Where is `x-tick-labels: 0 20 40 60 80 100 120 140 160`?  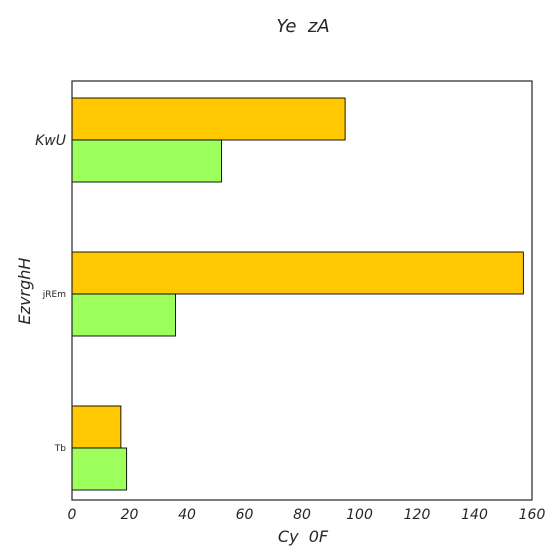
x-tick-labels: 0 20 40 60 80 100 120 140 160 is located at coordinates (307, 515).